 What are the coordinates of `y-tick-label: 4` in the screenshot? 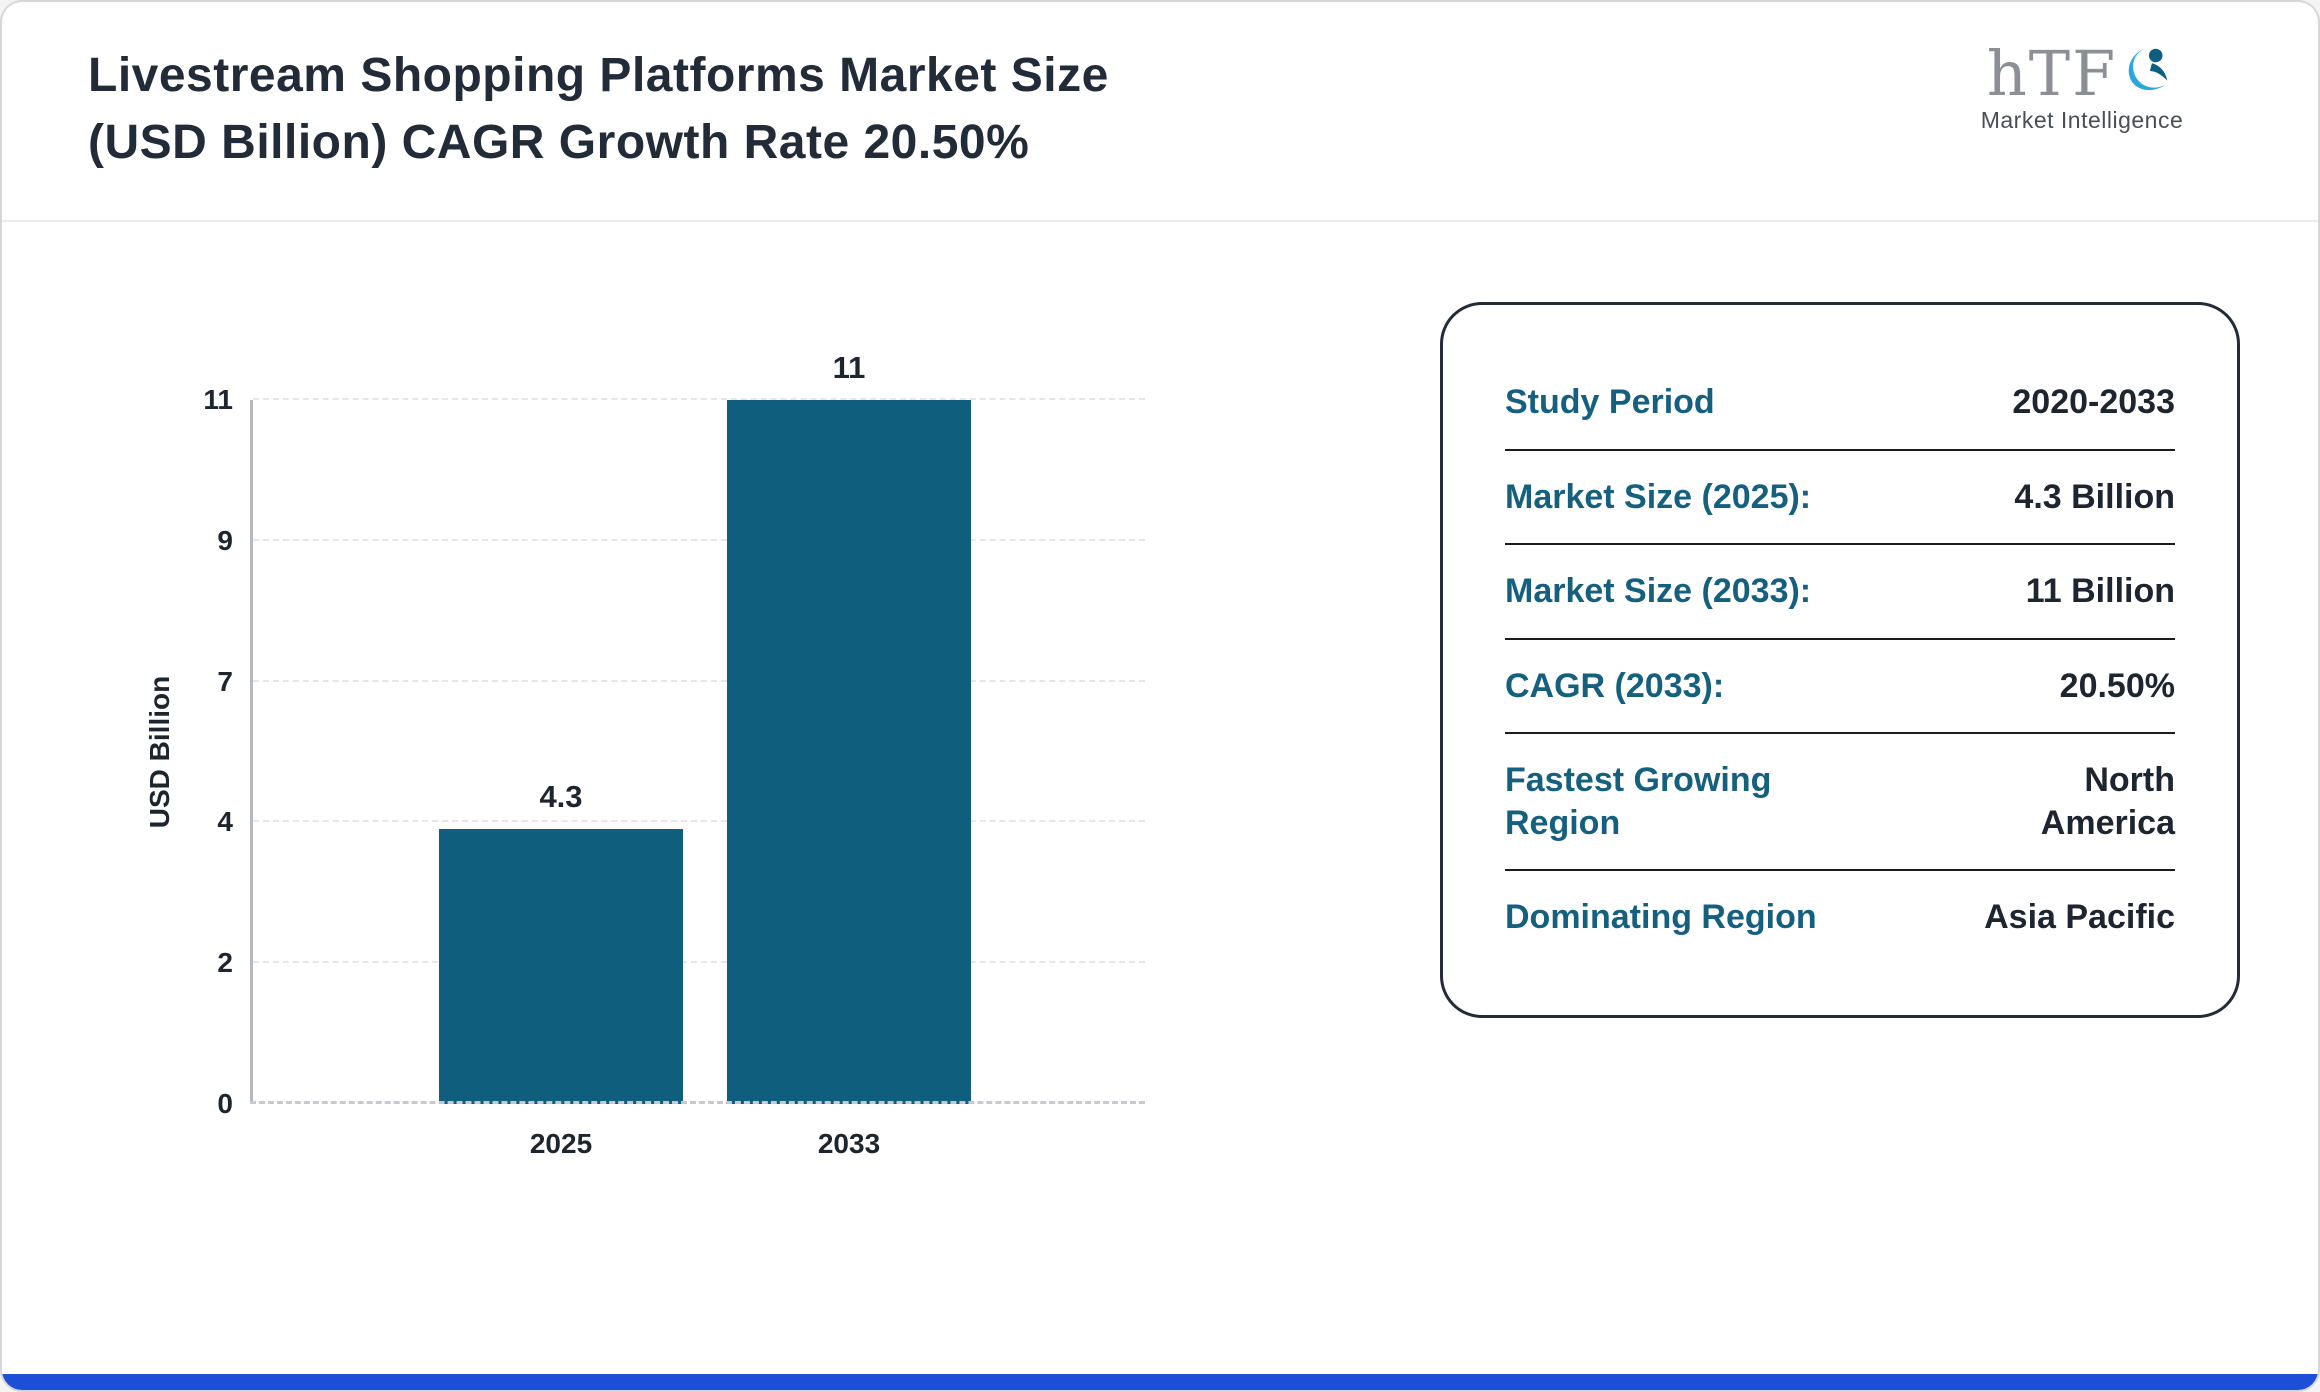 It's located at (225, 822).